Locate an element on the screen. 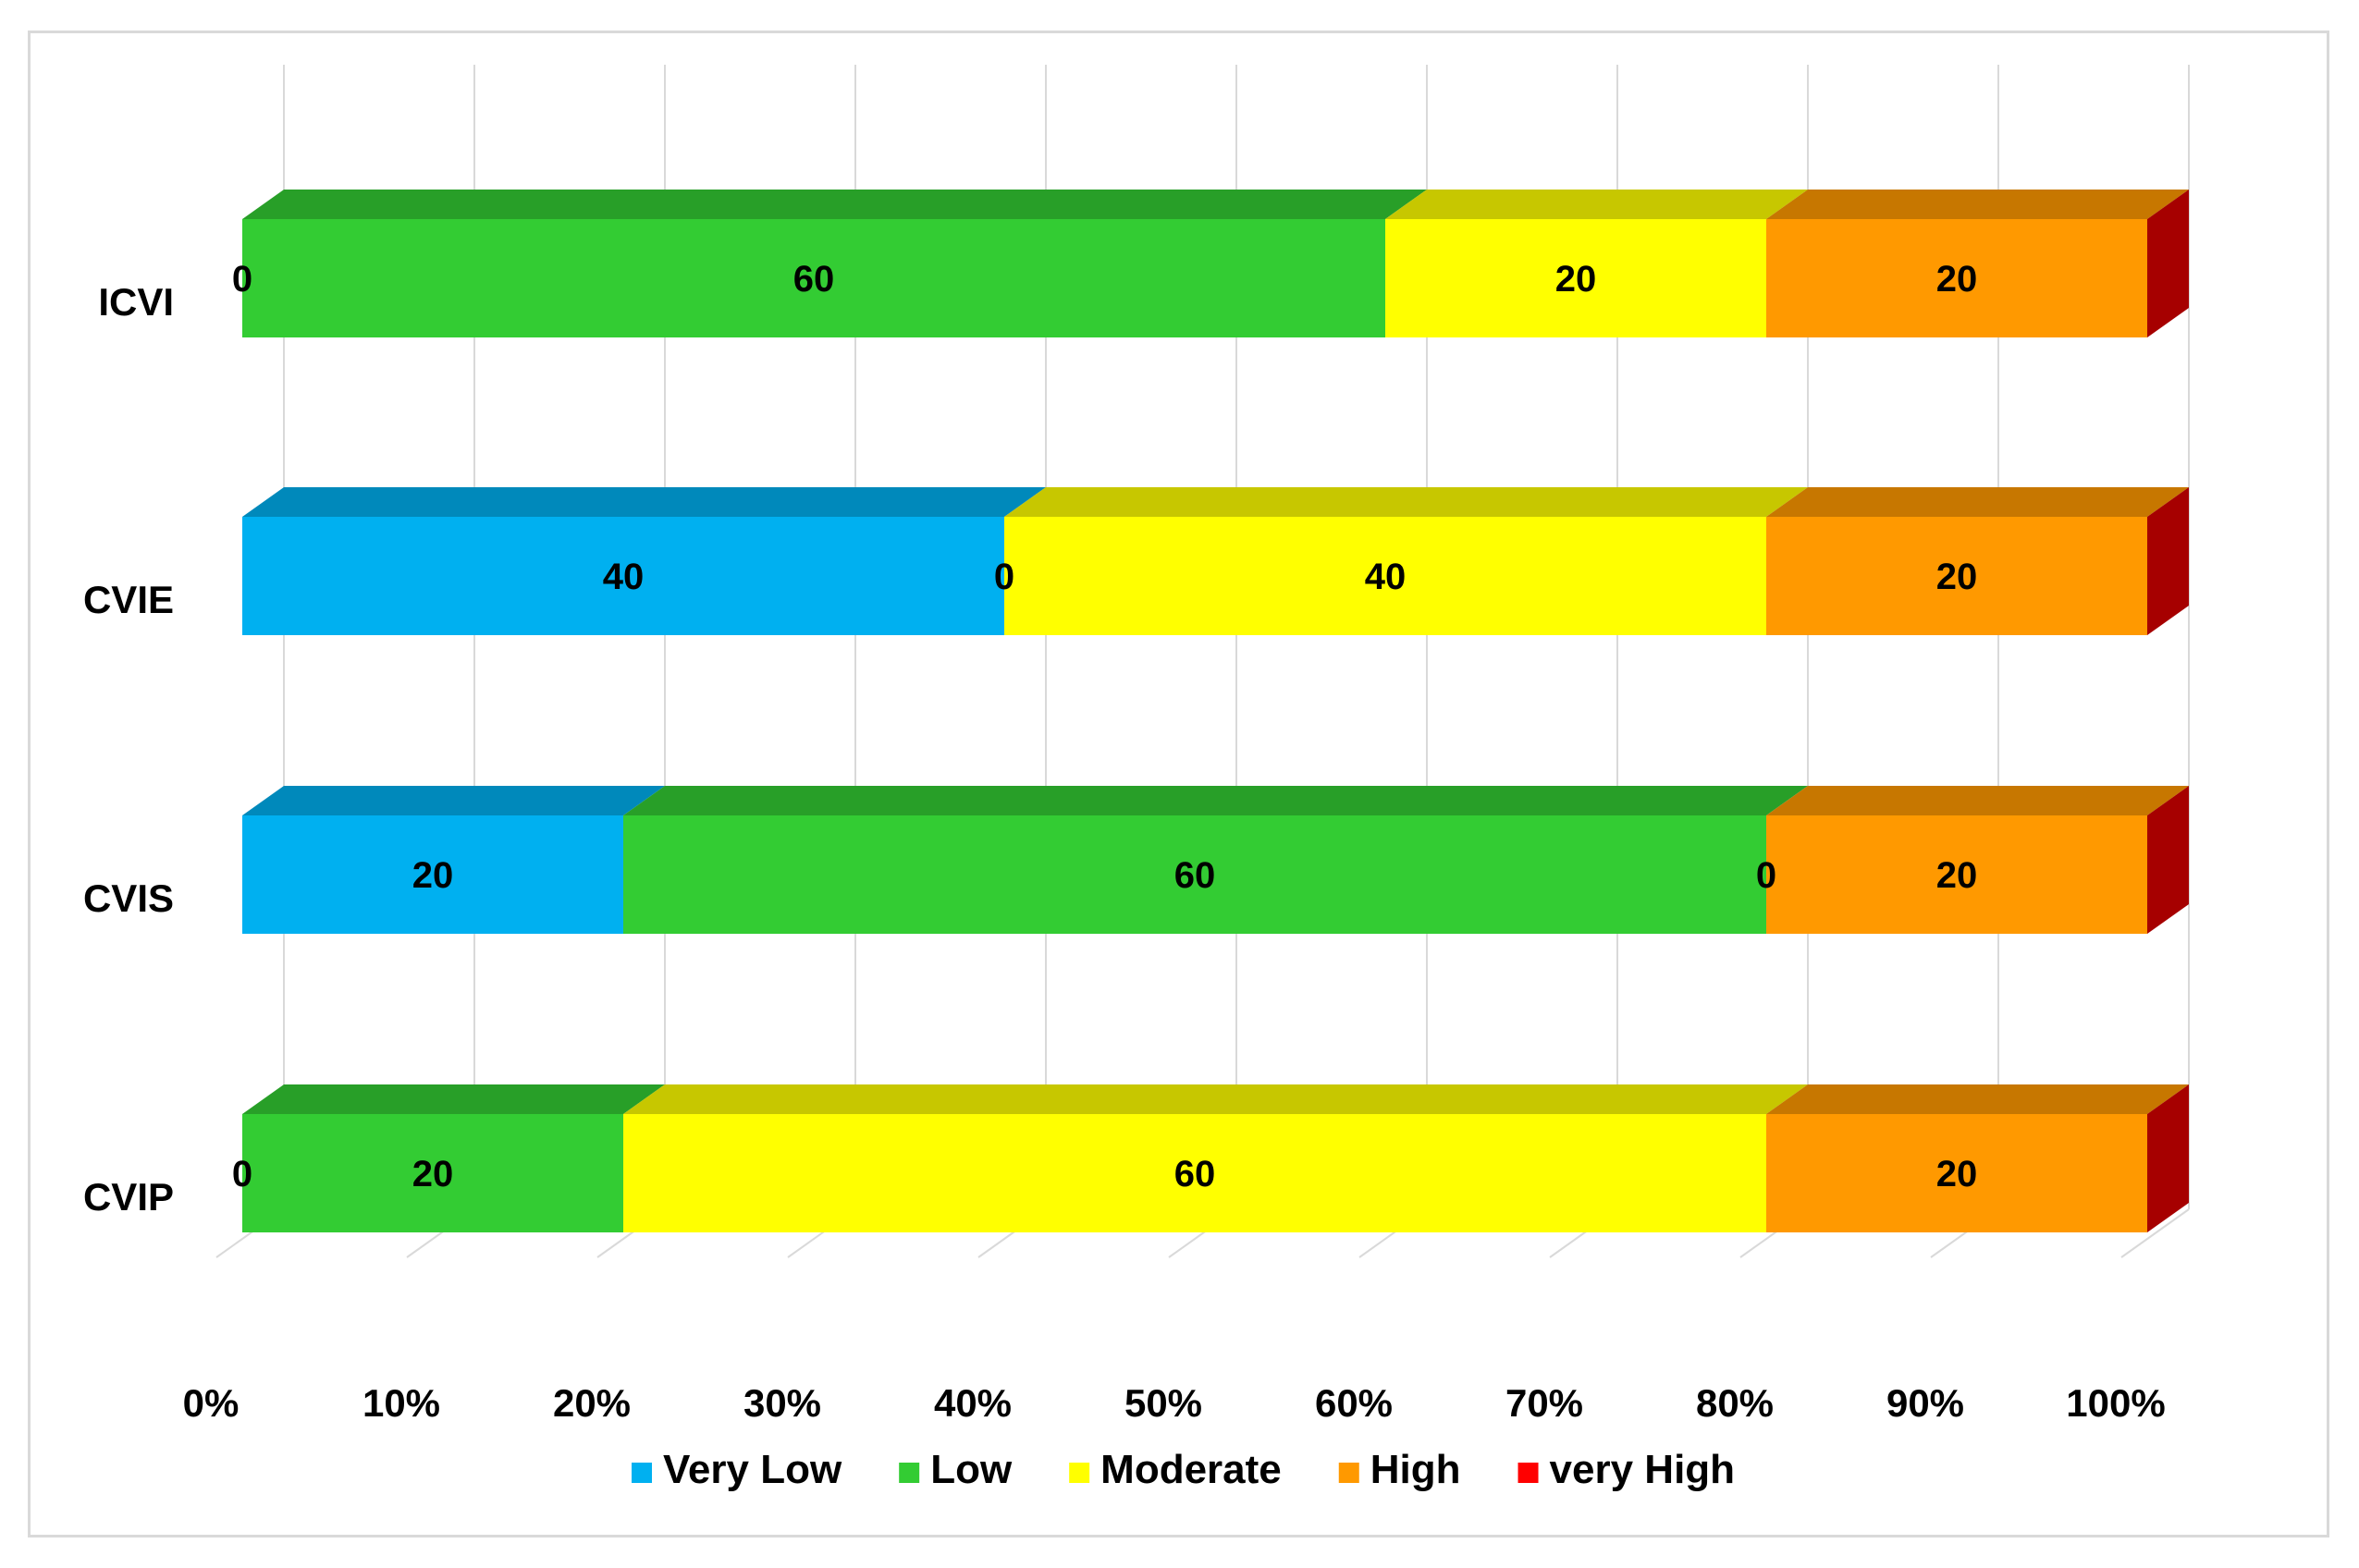 The image size is (2359, 1568). legend-label: Low is located at coordinates (971, 1470).